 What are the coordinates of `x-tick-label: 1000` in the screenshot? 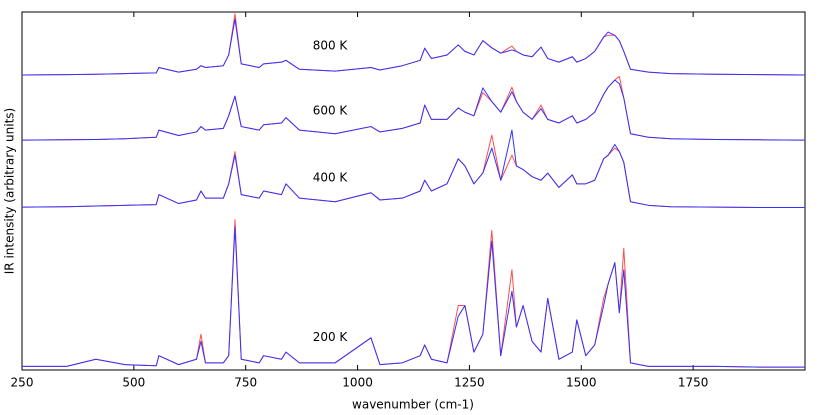 It's located at (357, 383).